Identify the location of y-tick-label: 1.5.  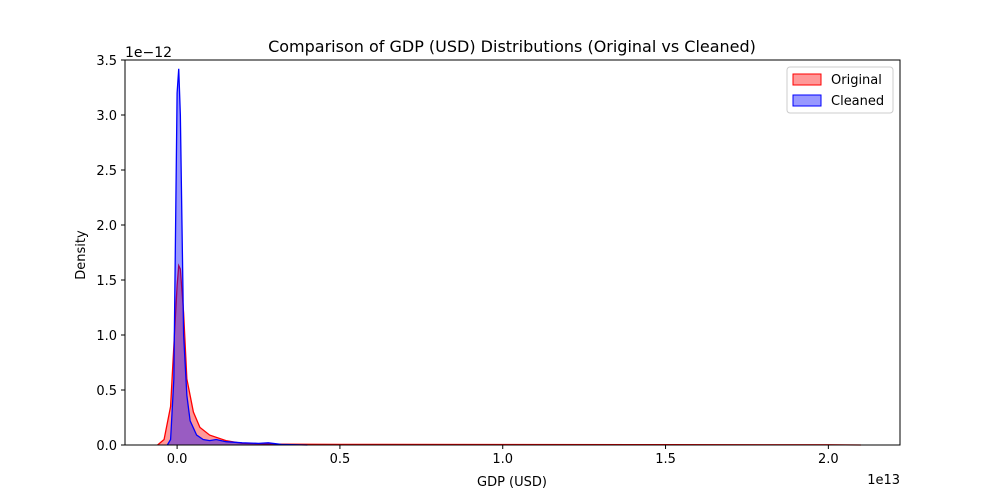
(106, 281).